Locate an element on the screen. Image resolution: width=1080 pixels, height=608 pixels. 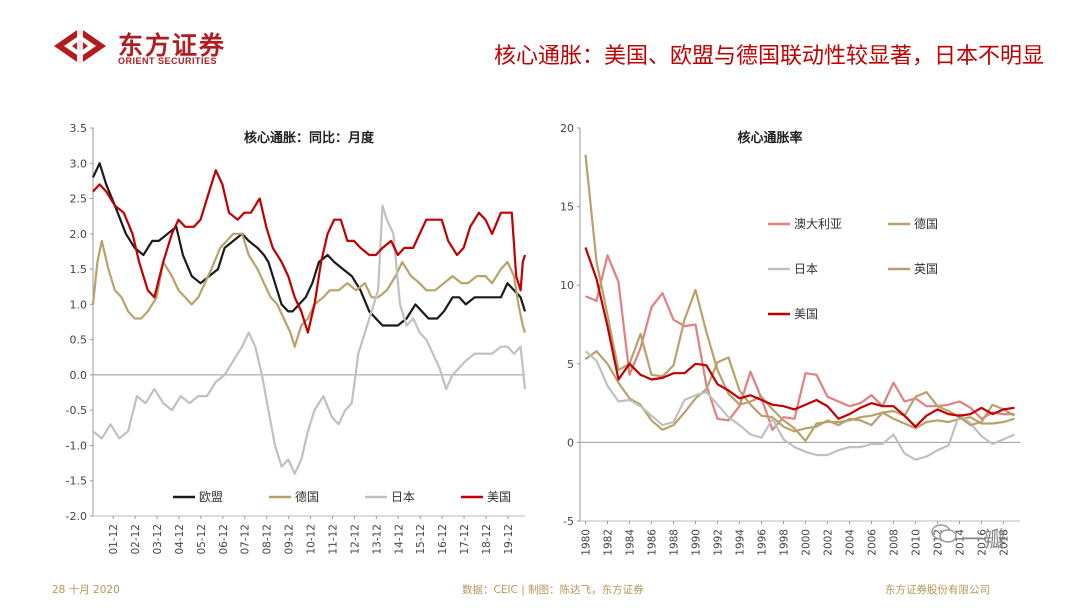
chart1-x-tick-label: 08-12 is located at coordinates (268, 539).